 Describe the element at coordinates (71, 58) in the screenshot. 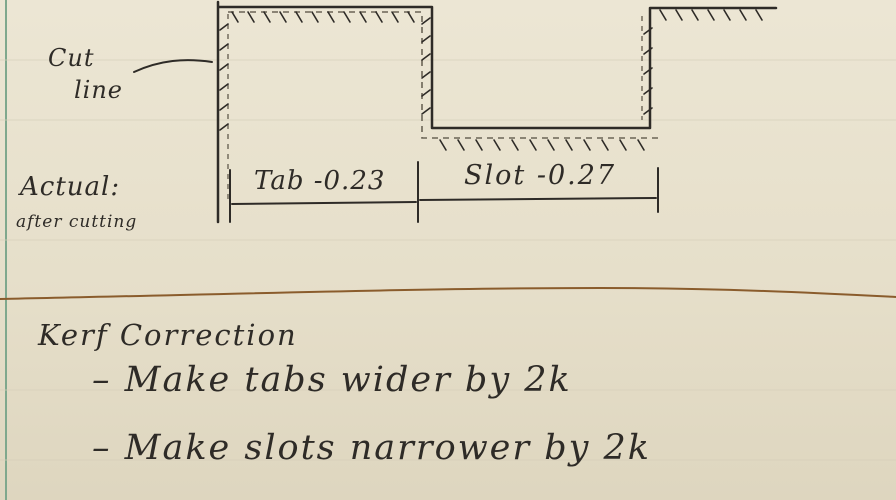

I see `cut-line-label-1: Cut` at that location.